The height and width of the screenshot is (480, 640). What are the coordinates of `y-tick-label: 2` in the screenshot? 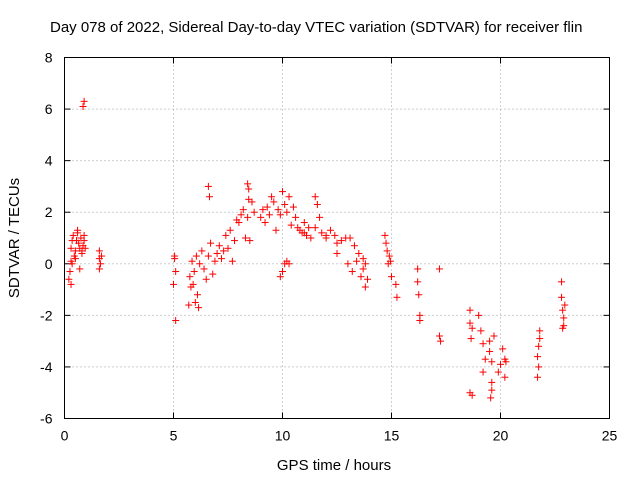 It's located at (49, 212).